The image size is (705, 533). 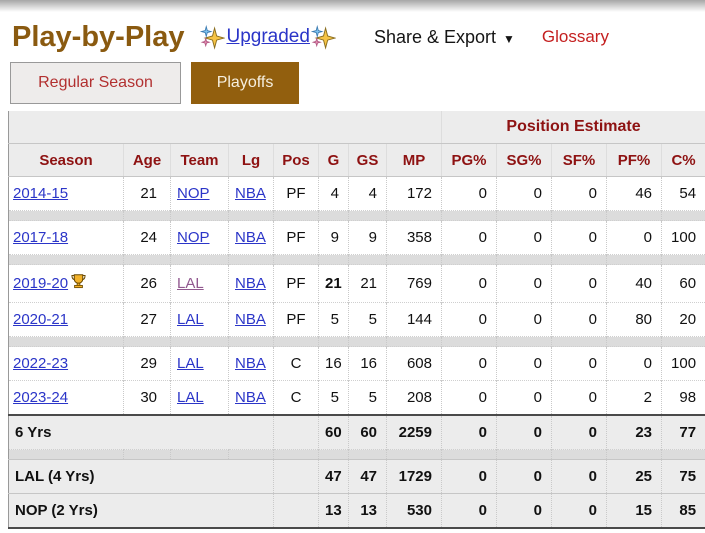 I want to click on mp-total-cell: 2259, so click(x=414, y=432).